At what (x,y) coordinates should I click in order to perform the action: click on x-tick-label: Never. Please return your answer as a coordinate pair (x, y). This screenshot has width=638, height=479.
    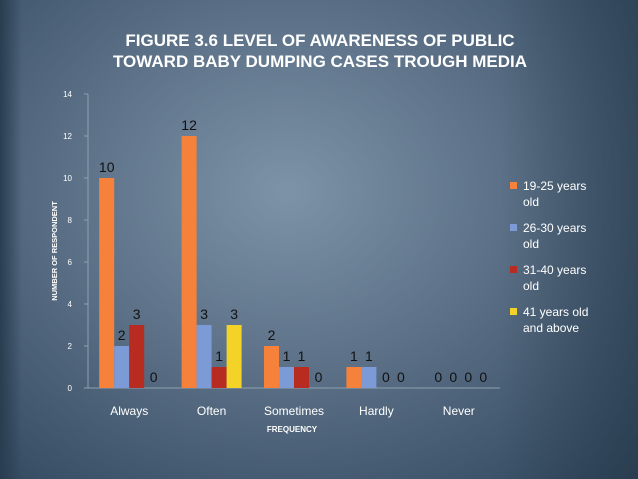
    Looking at the image, I should click on (459, 411).